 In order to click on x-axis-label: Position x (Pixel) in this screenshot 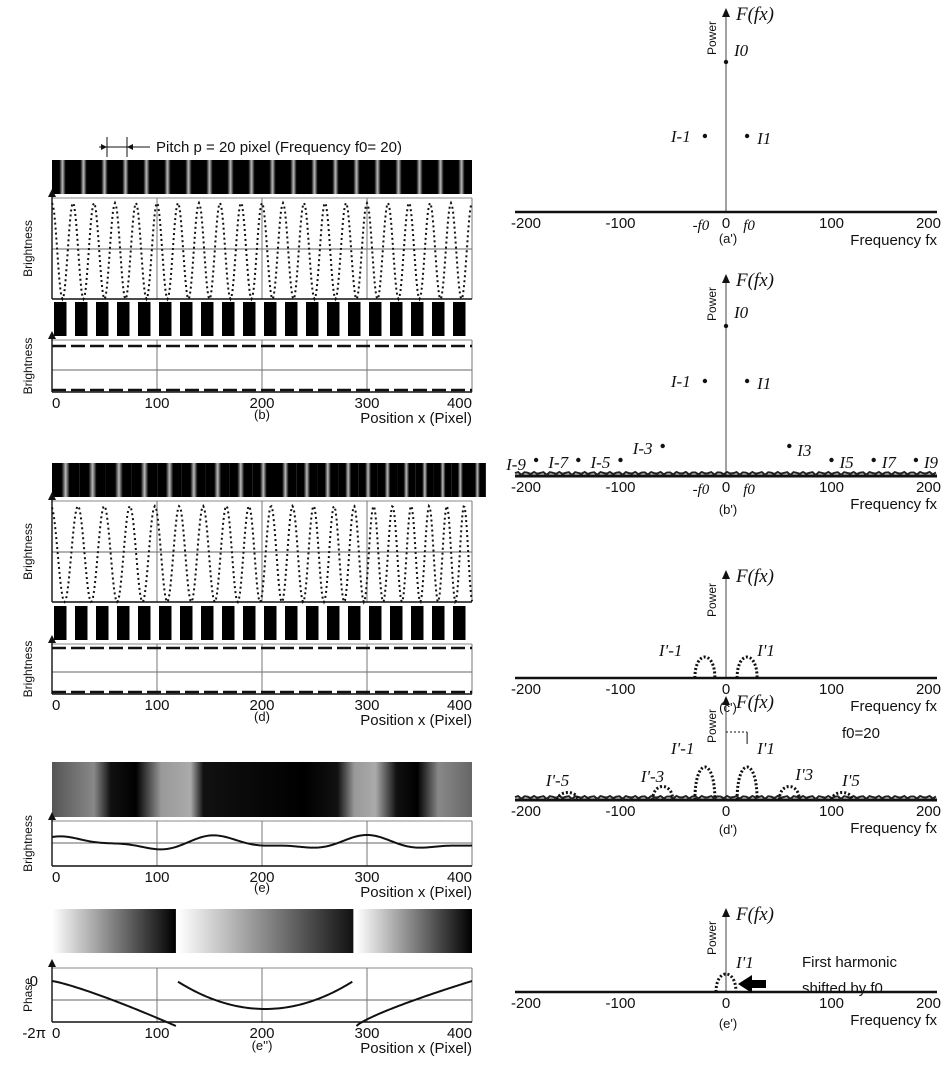, I will do `click(416, 720)`.